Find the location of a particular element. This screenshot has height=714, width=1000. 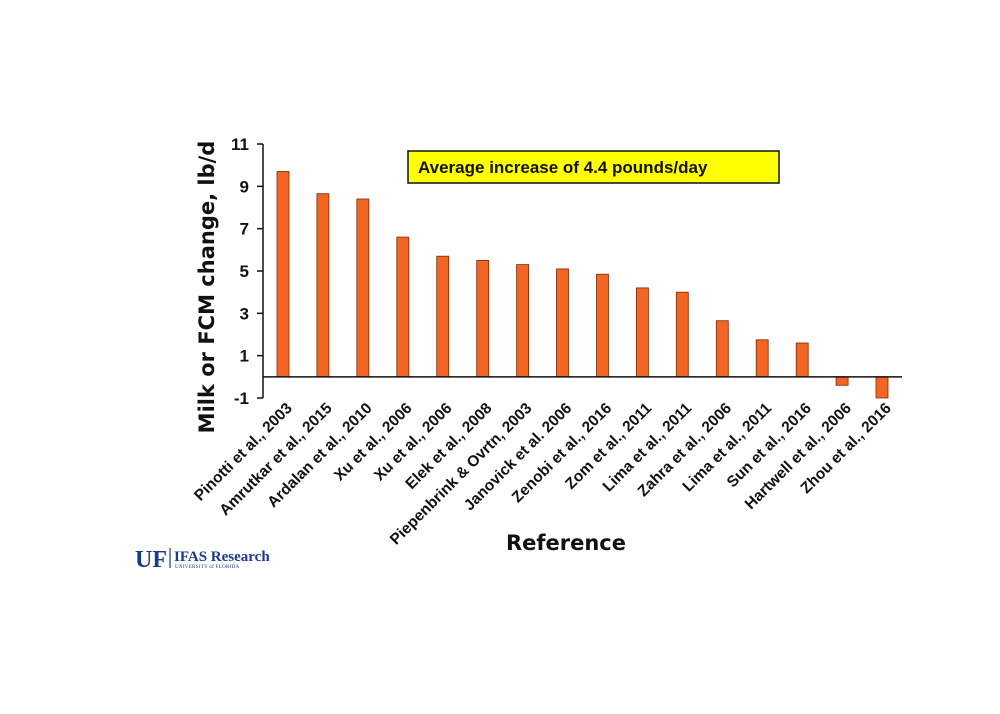

y-tick-label: 5 is located at coordinates (244, 271).